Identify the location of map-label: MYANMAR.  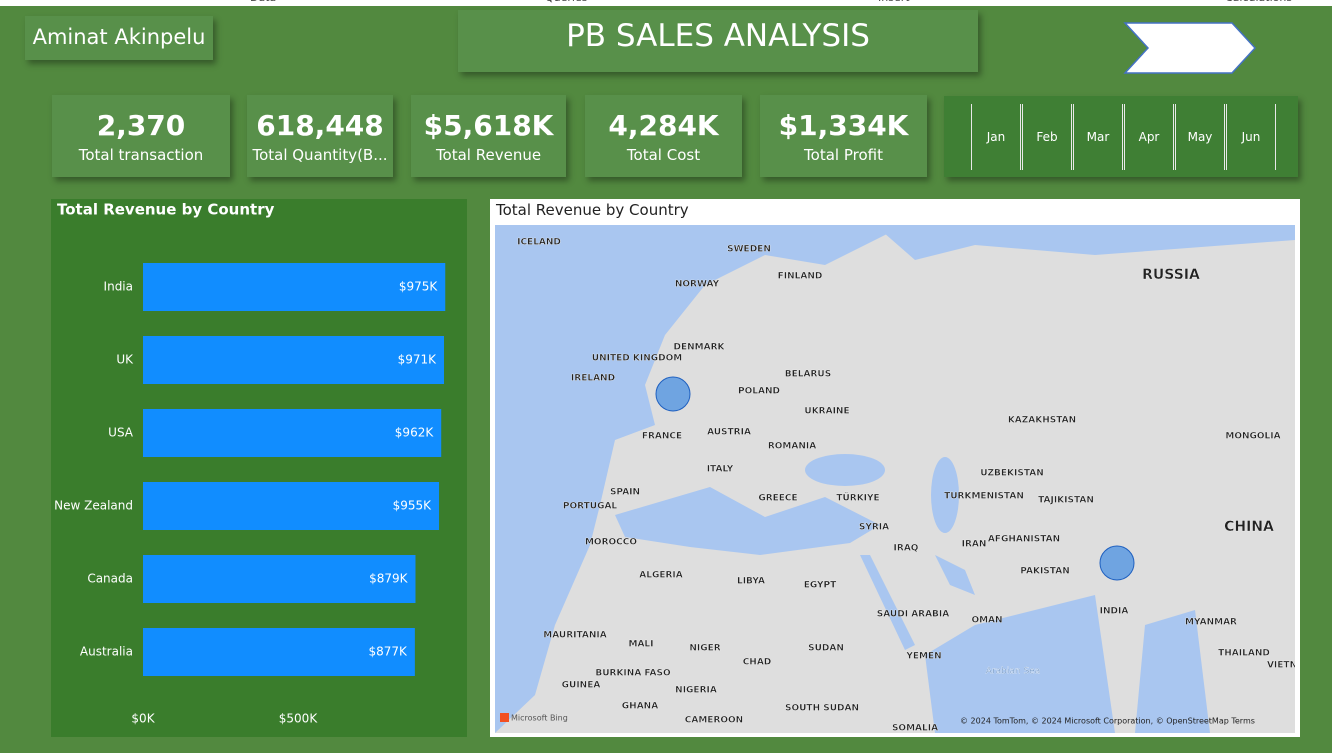
(1211, 623).